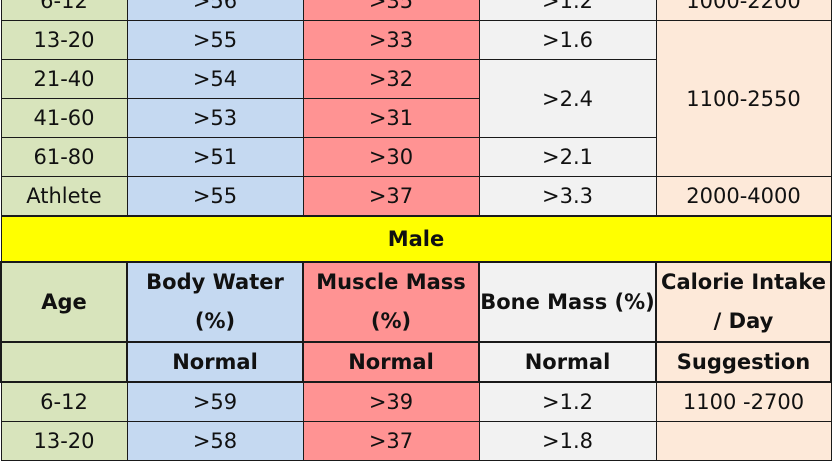  Describe the element at coordinates (567, 196) in the screenshot. I see `bone-mass-cell: >3.3` at that location.